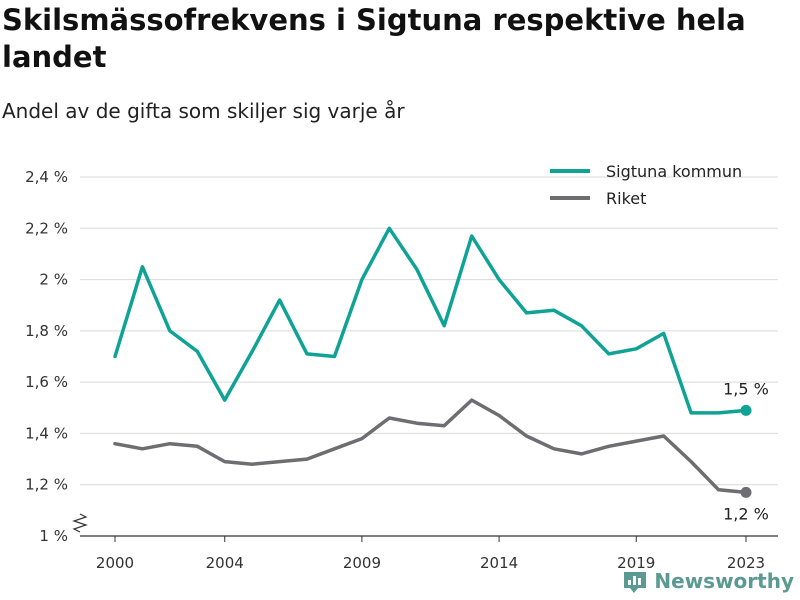  I want to click on y-tick-label: 1,6 %, so click(46, 382).